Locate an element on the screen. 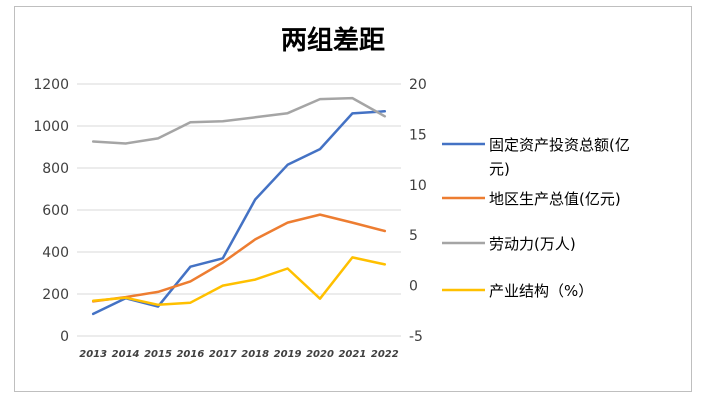  y-left-tick-label: 1000 is located at coordinates (51, 127).